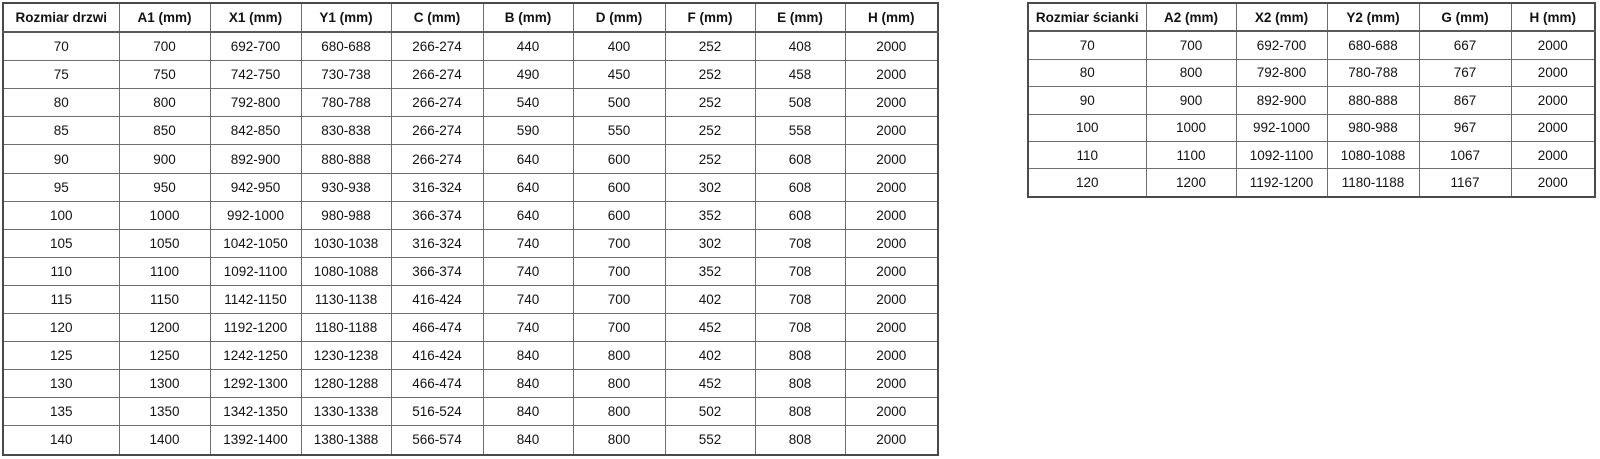 Image resolution: width=1600 pixels, height=459 pixels. I want to click on table-cell: 508, so click(800, 103).